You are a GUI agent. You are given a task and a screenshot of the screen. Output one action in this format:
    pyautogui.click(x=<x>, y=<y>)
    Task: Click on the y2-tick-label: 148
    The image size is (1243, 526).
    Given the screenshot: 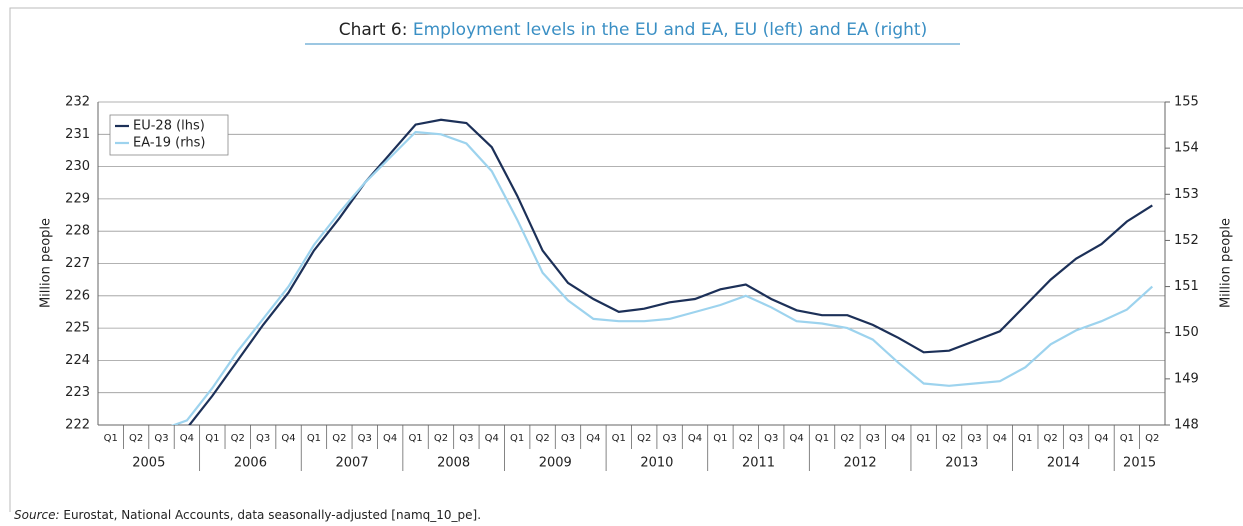 What is the action you would take?
    pyautogui.click(x=1186, y=425)
    